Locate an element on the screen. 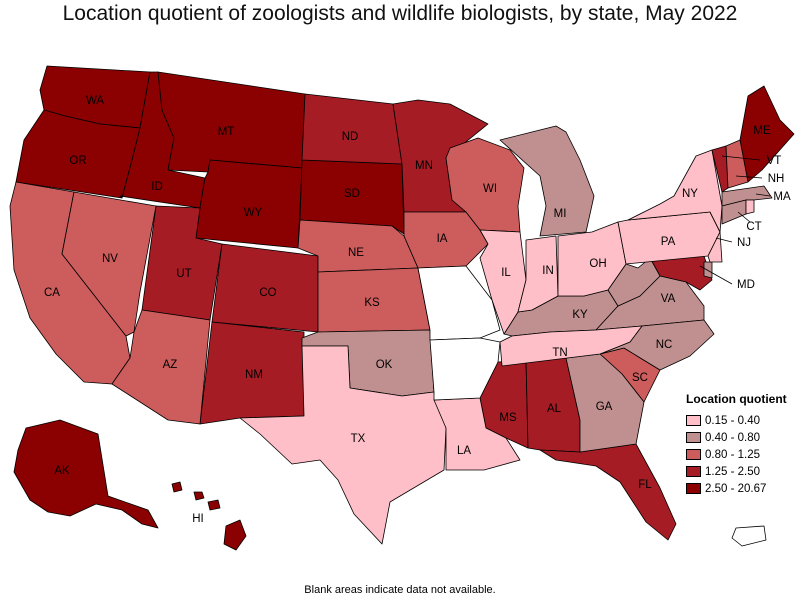 The height and width of the screenshot is (600, 800). state-label-ia: IA is located at coordinates (442, 239).